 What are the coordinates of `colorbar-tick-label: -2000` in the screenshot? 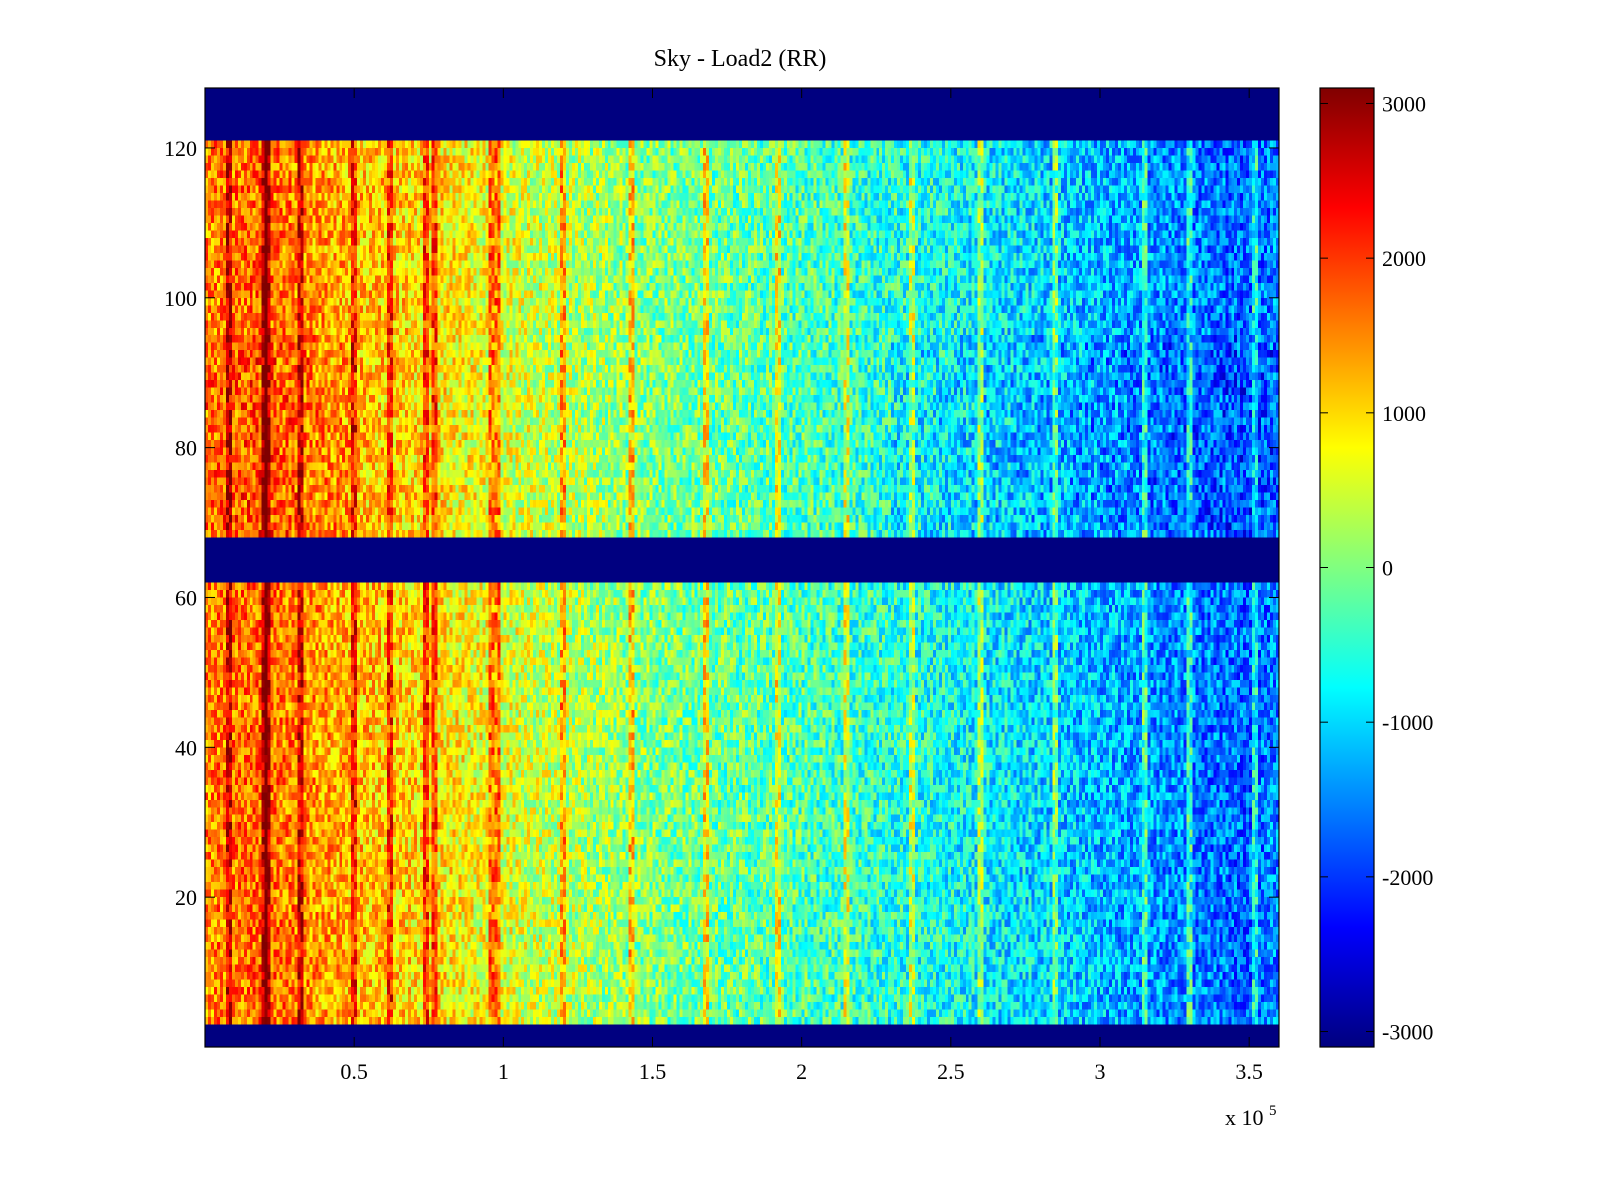 It's located at (1407, 877).